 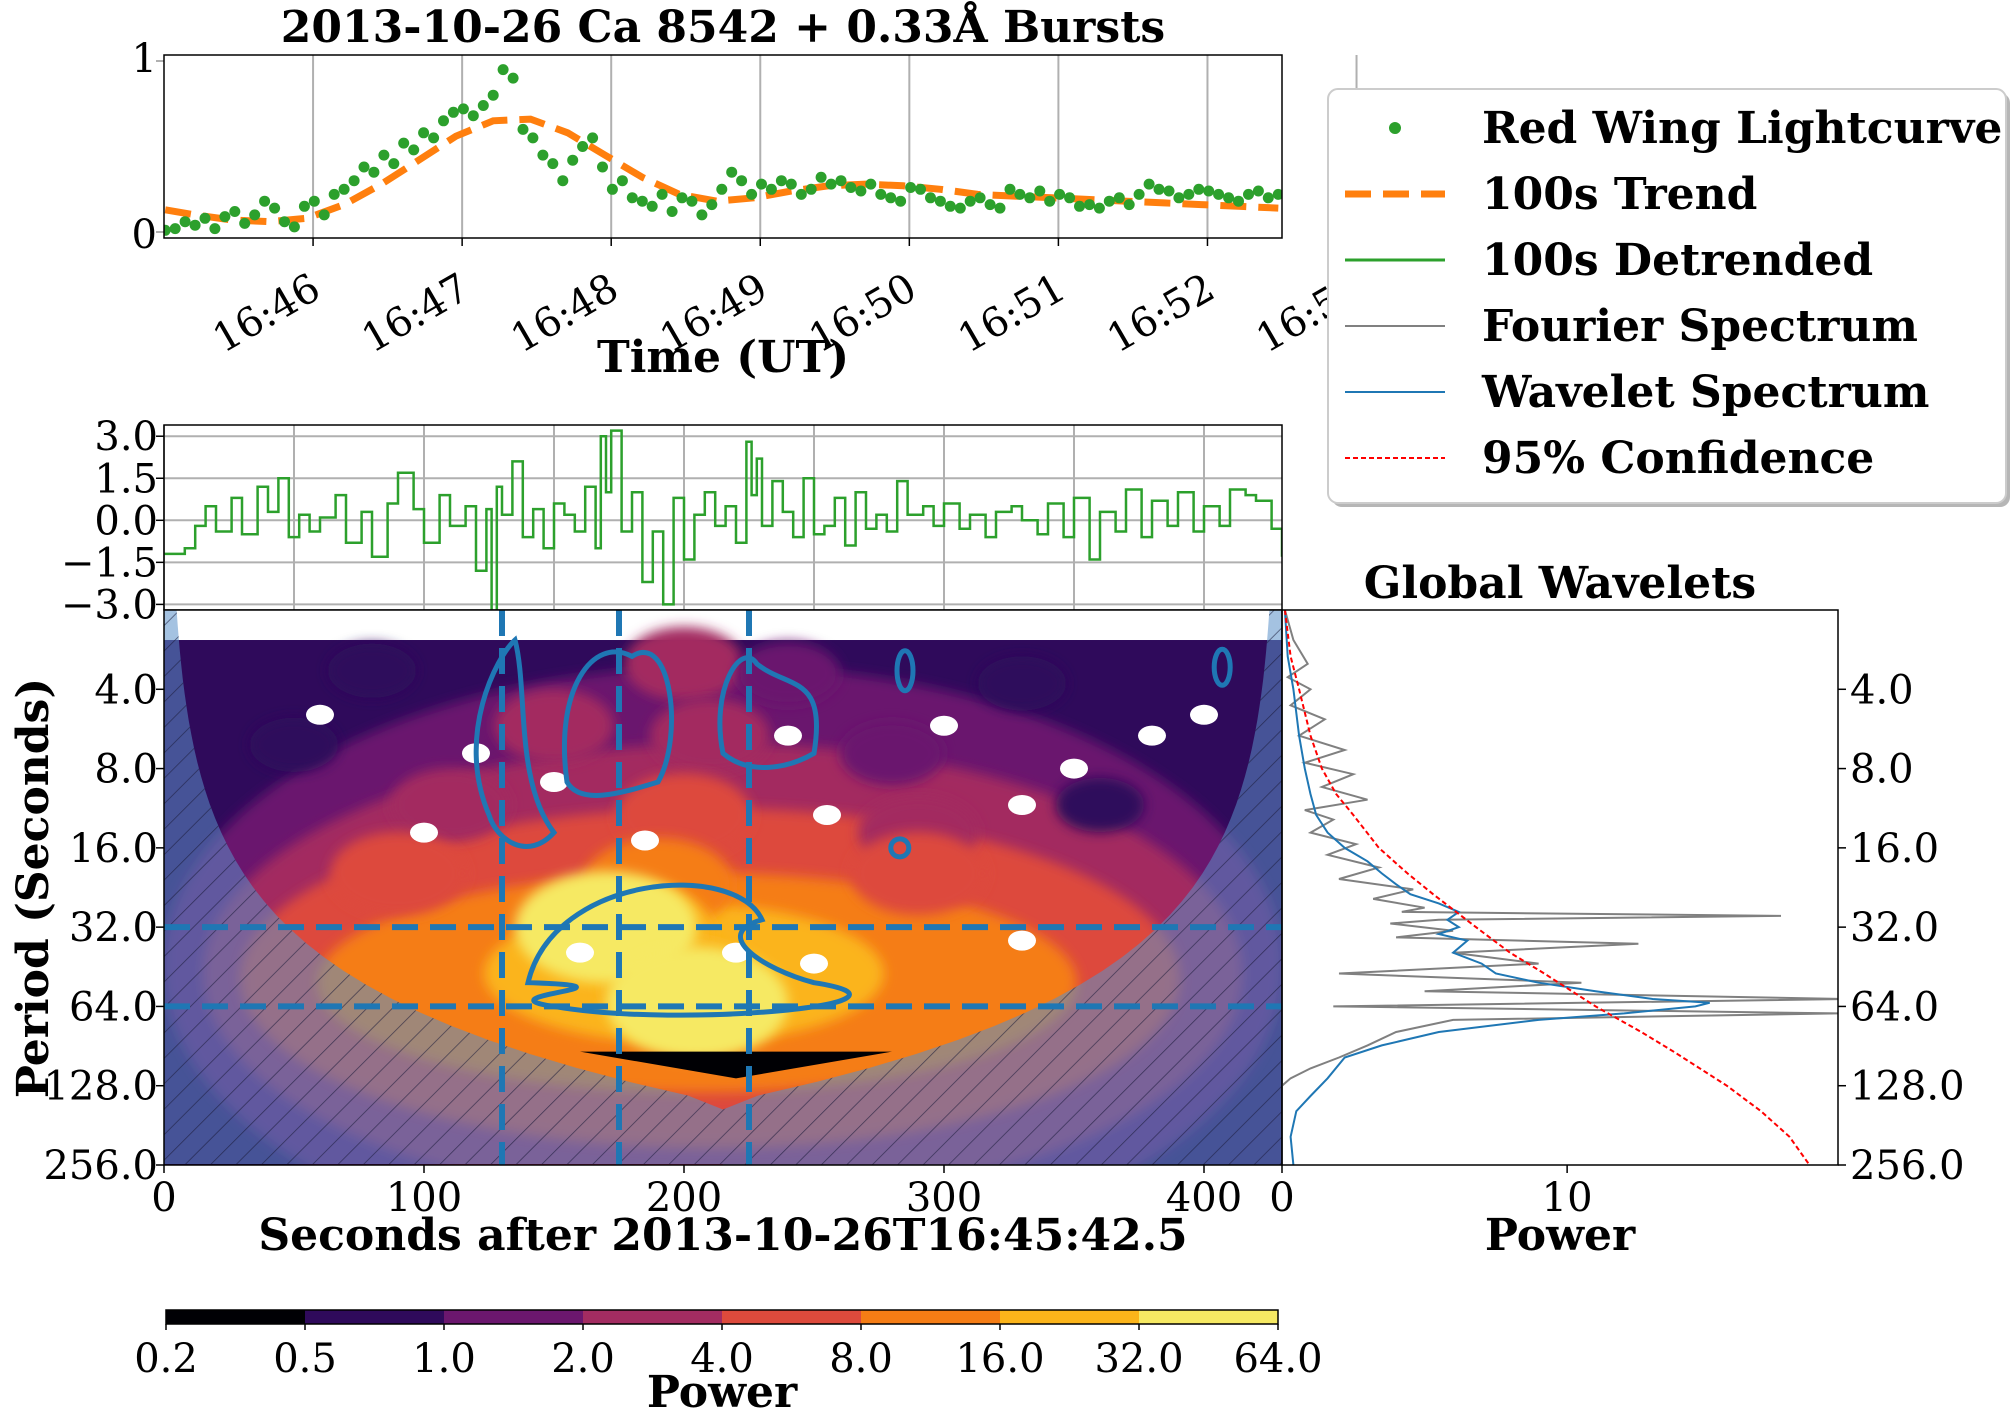 I want to click on detrended-ytick-label: −3.0, so click(x=109, y=605).